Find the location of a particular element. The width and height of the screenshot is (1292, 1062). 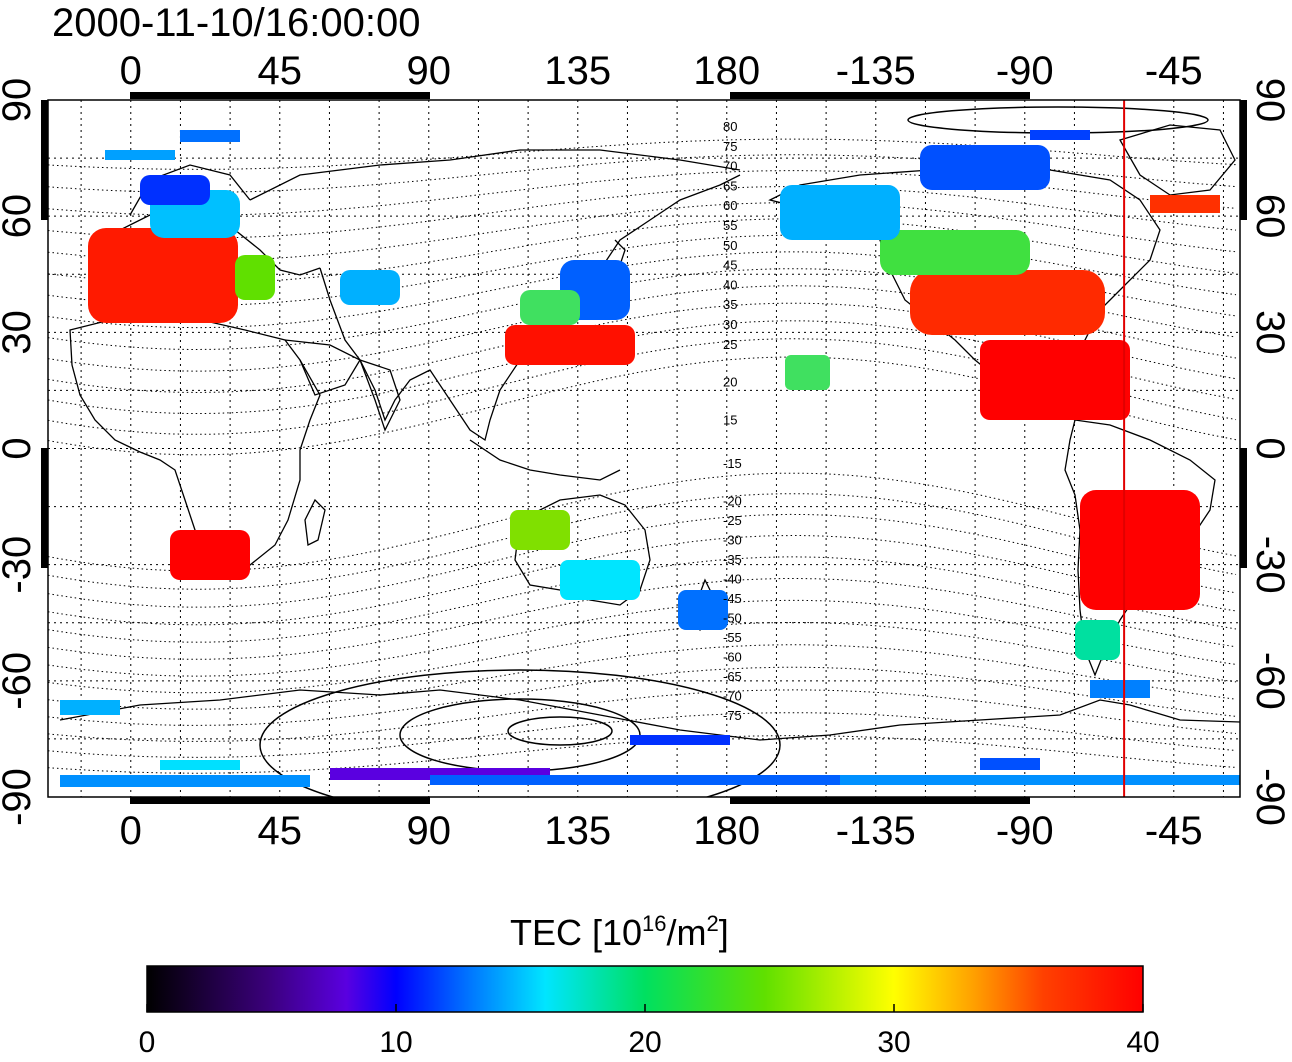

tec-cell-pacific is located at coordinates (807, 372).